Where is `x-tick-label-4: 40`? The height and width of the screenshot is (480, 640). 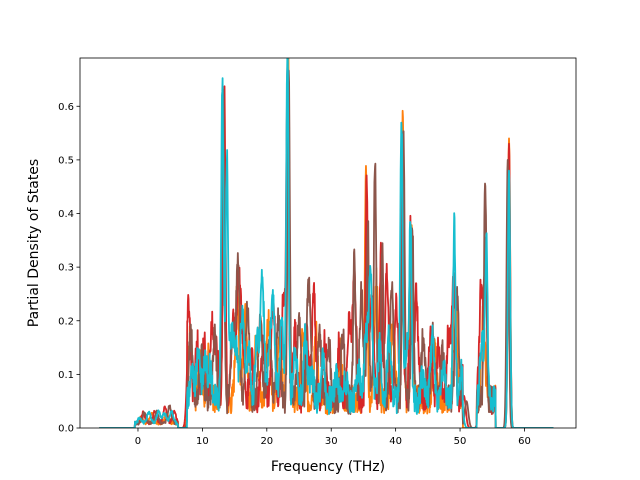
x-tick-label-4: 40 is located at coordinates (395, 441).